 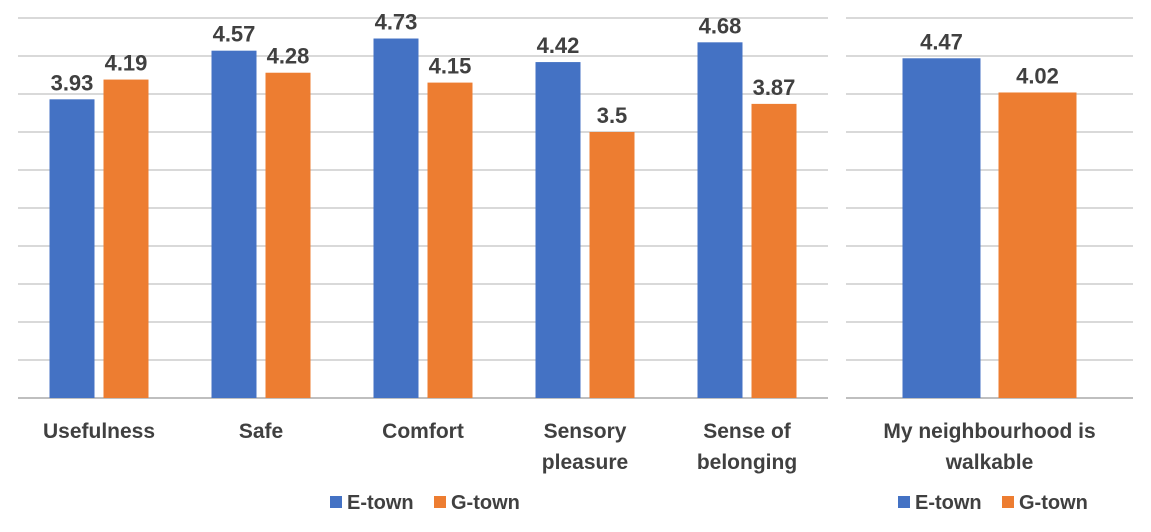 What do you see at coordinates (585, 462) in the screenshot?
I see `category-label: pleasure` at bounding box center [585, 462].